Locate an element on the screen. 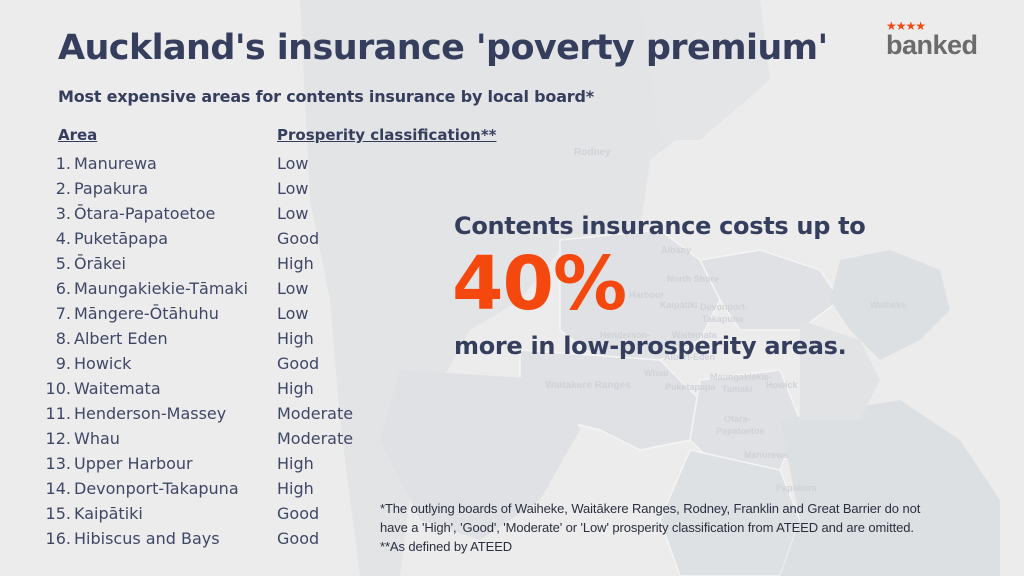  list-item: 12. Whau Moderate is located at coordinates (190, 441).